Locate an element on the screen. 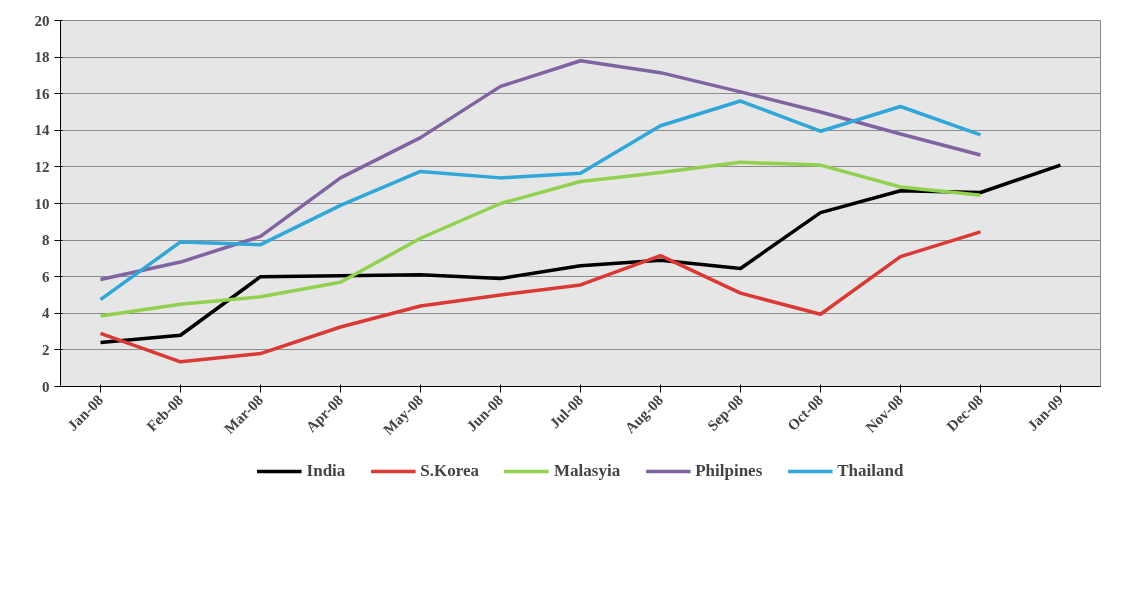 The height and width of the screenshot is (592, 1138). legend-label: Malasyia is located at coordinates (587, 471).